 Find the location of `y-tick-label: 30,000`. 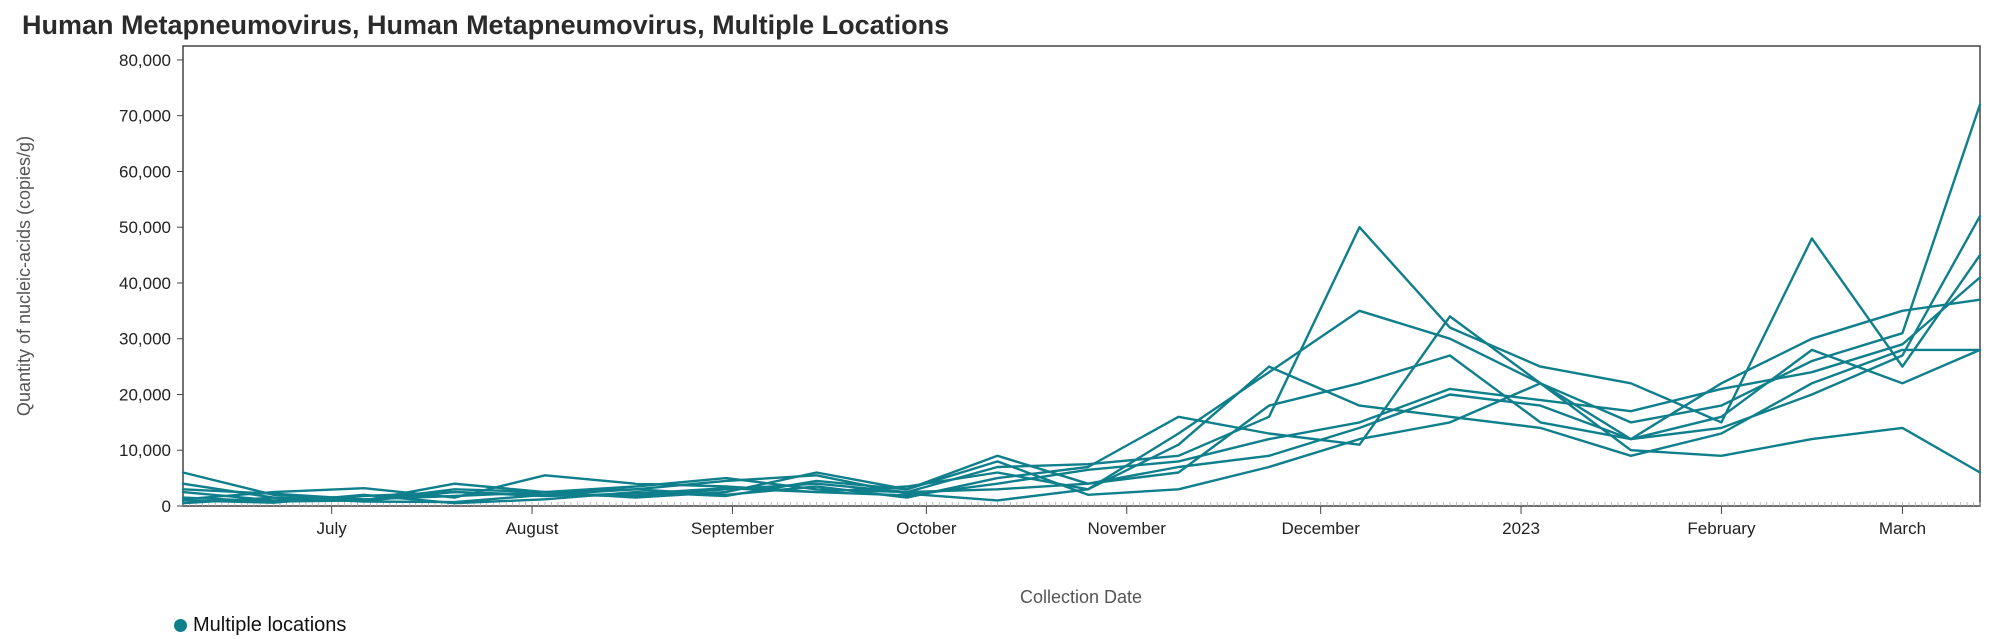

y-tick-label: 30,000 is located at coordinates (145, 339).